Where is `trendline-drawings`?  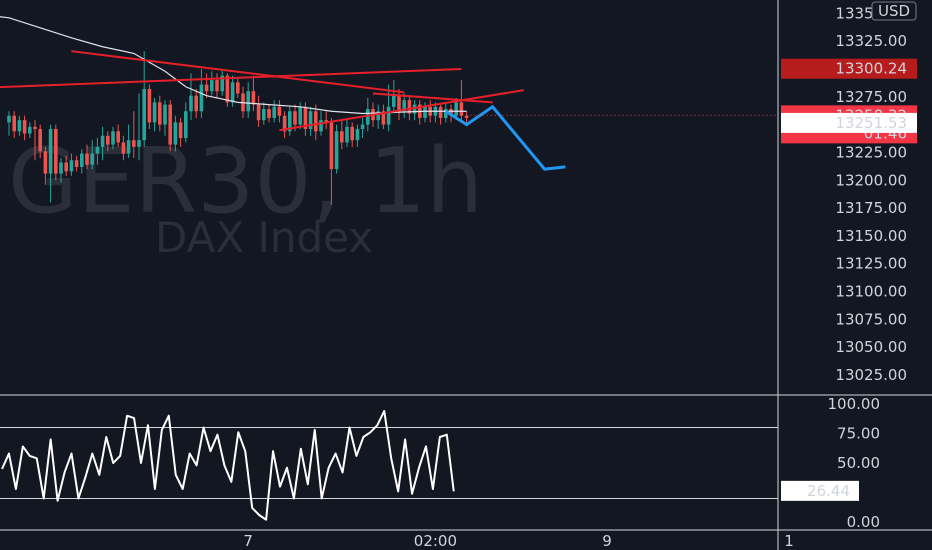
trendline-drawings is located at coordinates (283, 110).